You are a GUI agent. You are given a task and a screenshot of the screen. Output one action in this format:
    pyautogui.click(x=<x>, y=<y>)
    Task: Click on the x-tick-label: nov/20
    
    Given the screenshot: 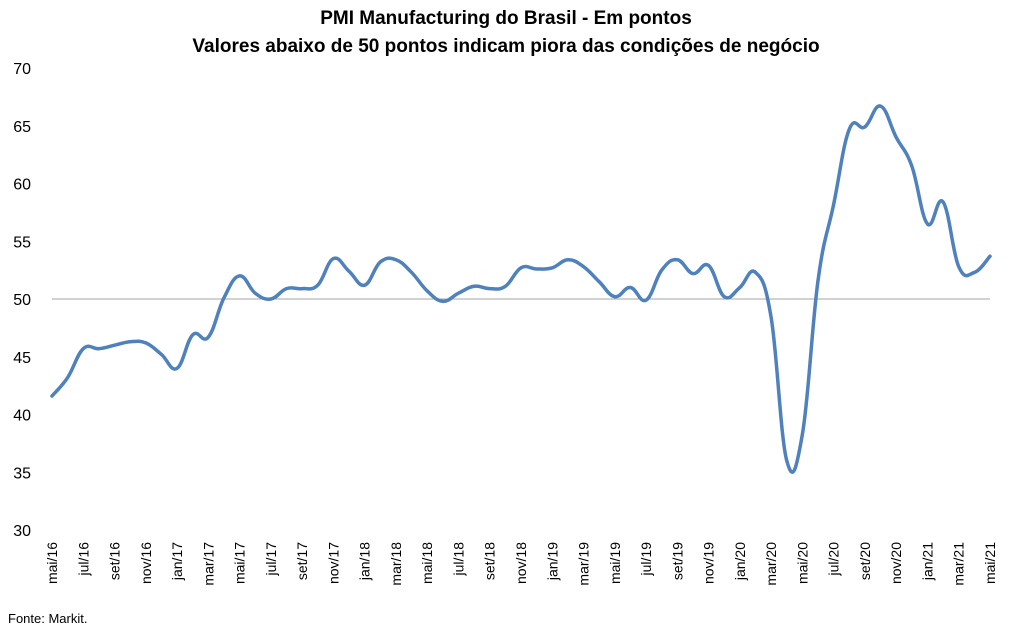 What is the action you would take?
    pyautogui.click(x=896, y=563)
    